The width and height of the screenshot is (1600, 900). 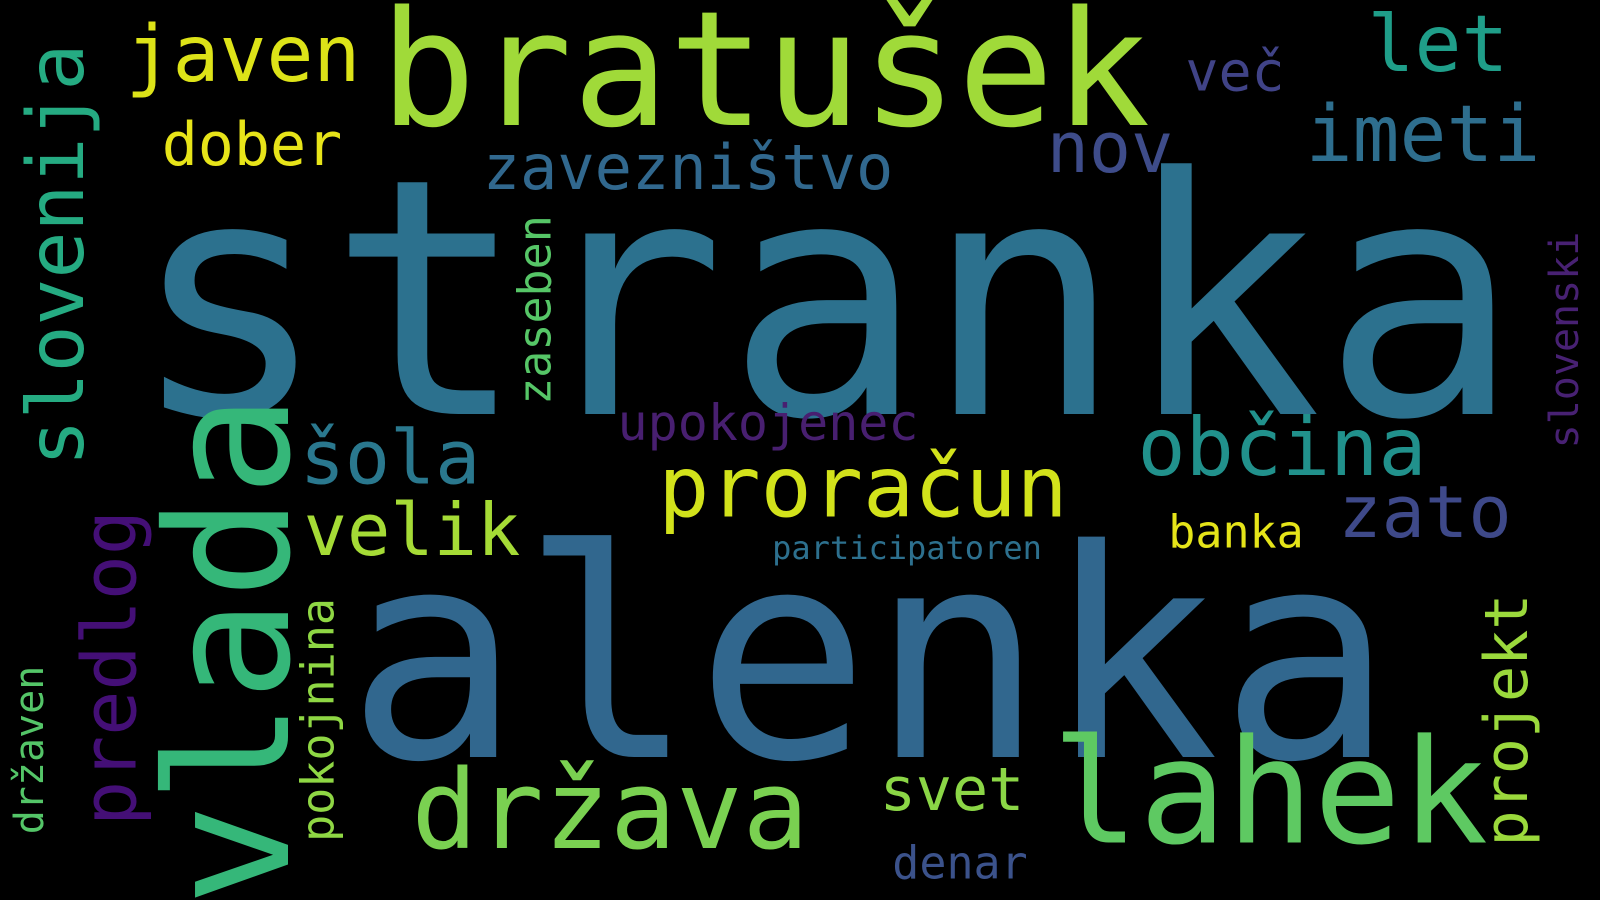 What do you see at coordinates (243, 55) in the screenshot?
I see `word-javen: javen` at bounding box center [243, 55].